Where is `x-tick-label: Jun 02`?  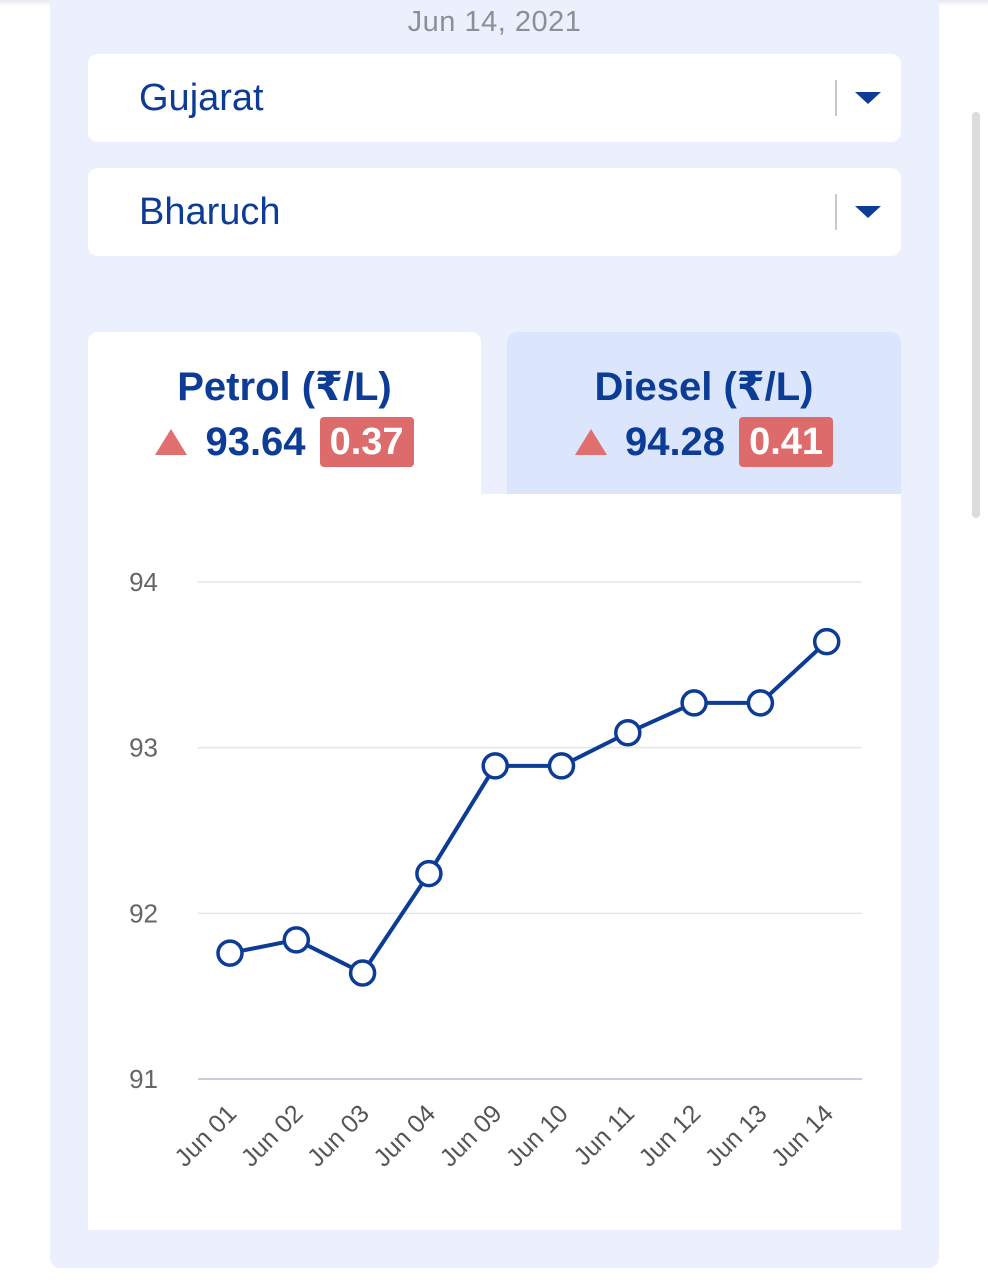
x-tick-label: Jun 02 is located at coordinates (272, 1135).